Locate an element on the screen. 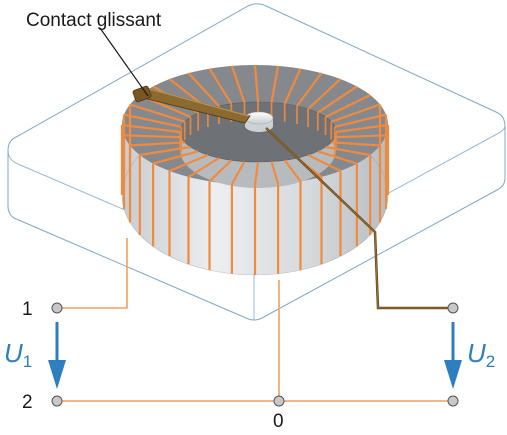 This screenshot has height=435, width=507. label-leader-line is located at coordinates (124, 62).